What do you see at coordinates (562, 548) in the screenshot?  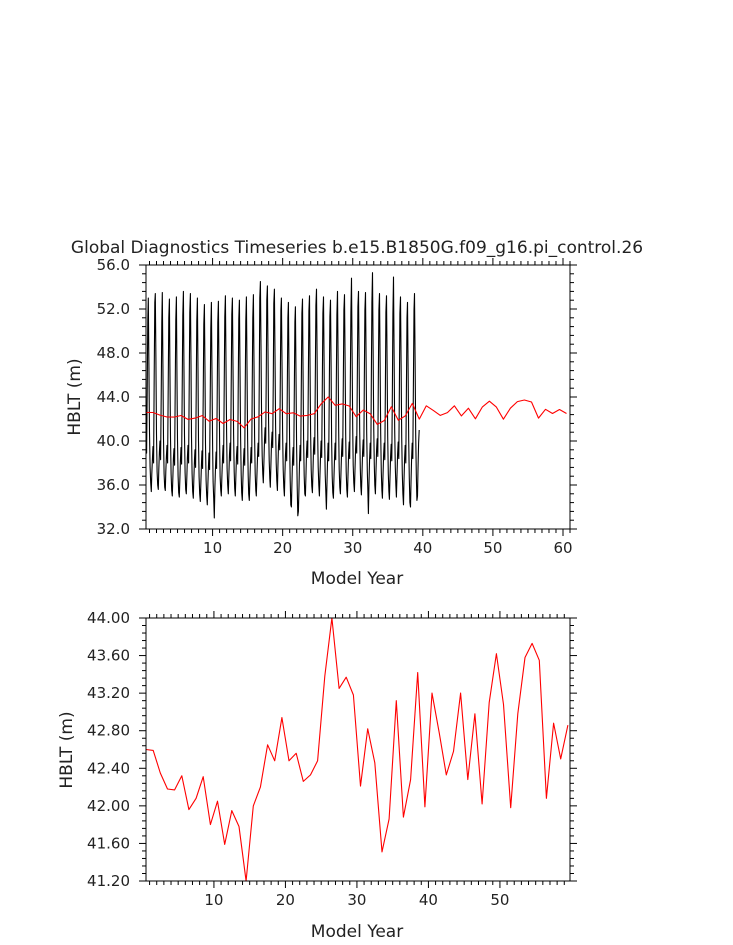 I see `x-tick-label: 60` at bounding box center [562, 548].